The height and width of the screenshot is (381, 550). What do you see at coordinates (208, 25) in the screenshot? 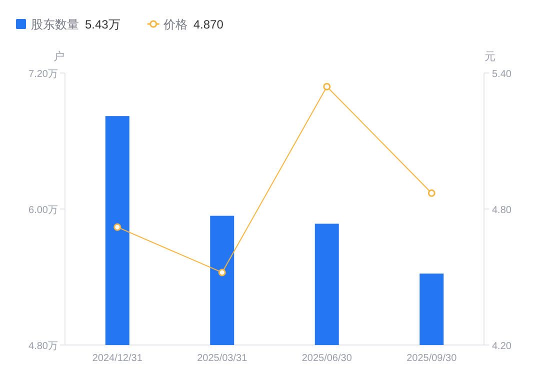
I see `text: 4.870` at bounding box center [208, 25].